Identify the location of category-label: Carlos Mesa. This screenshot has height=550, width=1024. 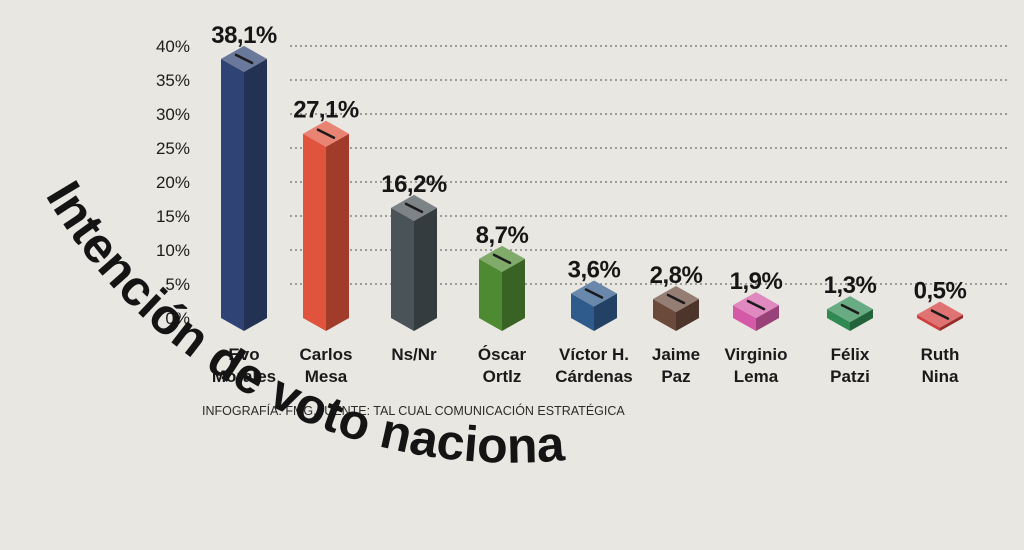
(326, 365).